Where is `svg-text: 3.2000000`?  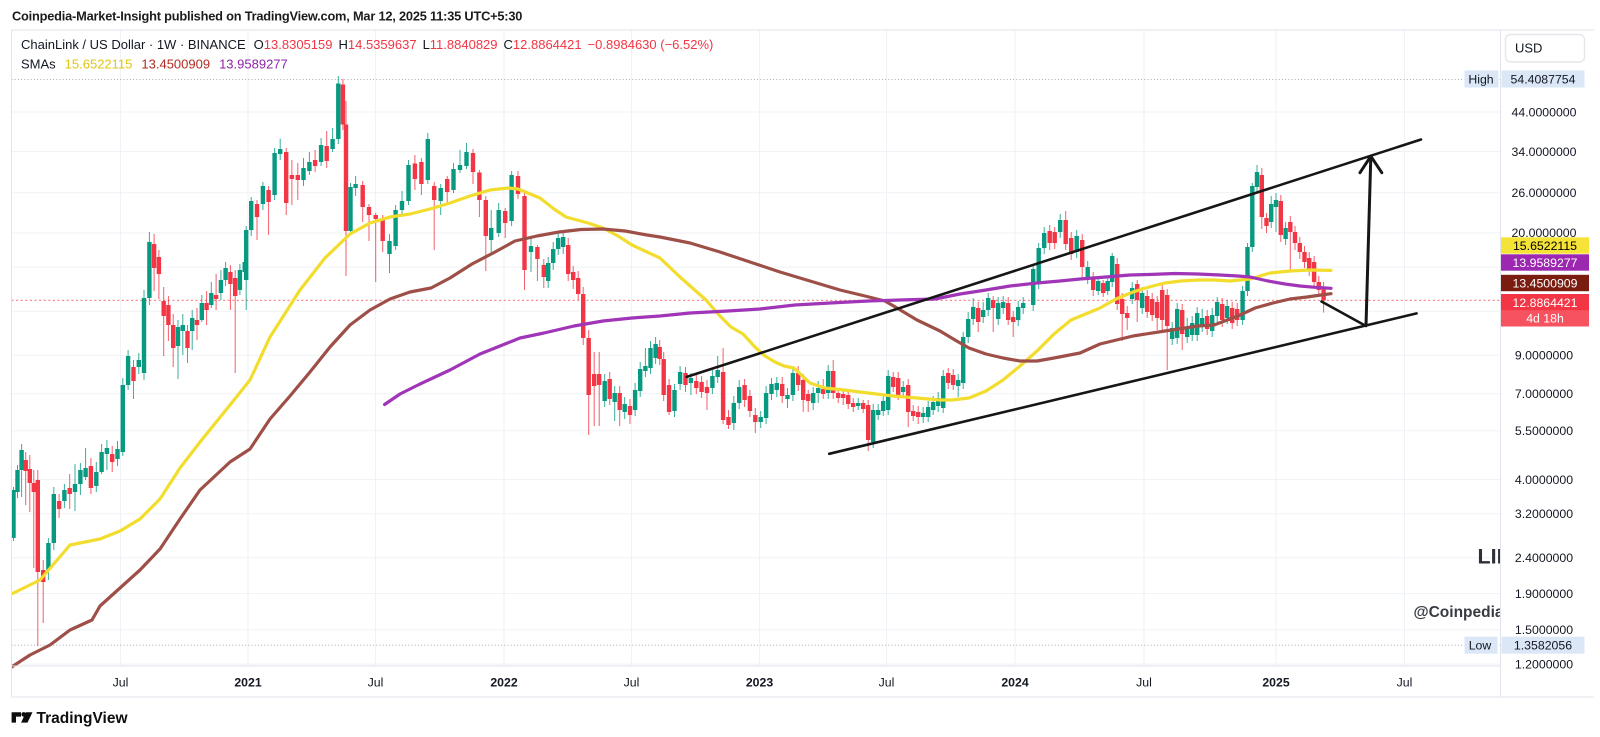 svg-text: 3.2000000 is located at coordinates (1544, 514).